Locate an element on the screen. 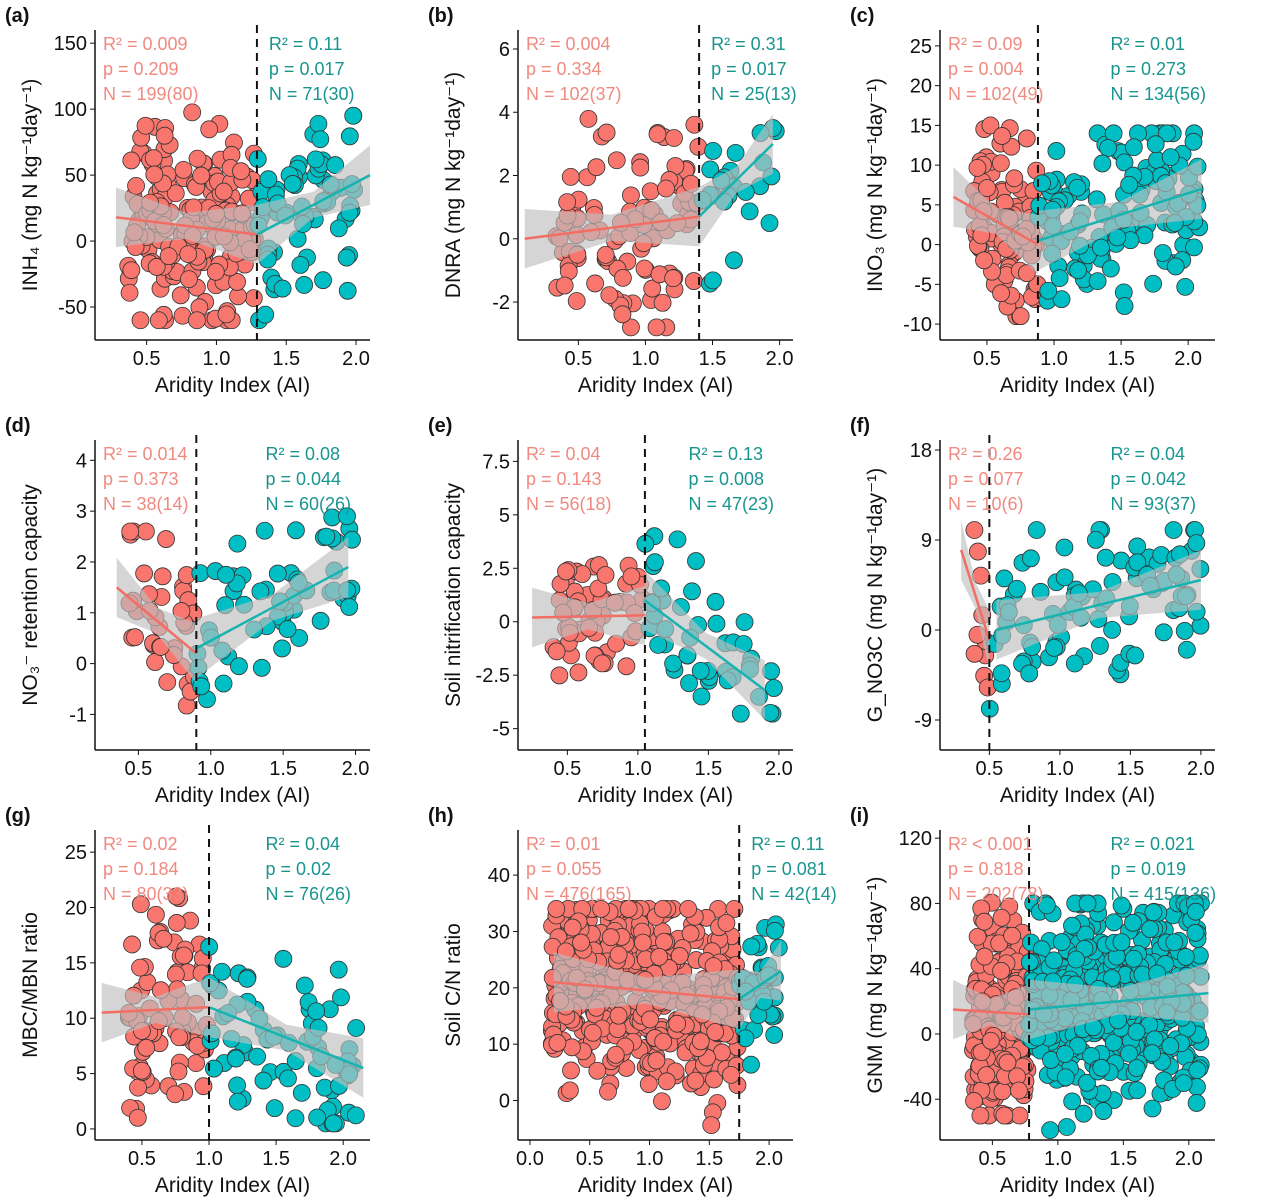  right-stat-n: N = 71(30) is located at coordinates (312, 94).